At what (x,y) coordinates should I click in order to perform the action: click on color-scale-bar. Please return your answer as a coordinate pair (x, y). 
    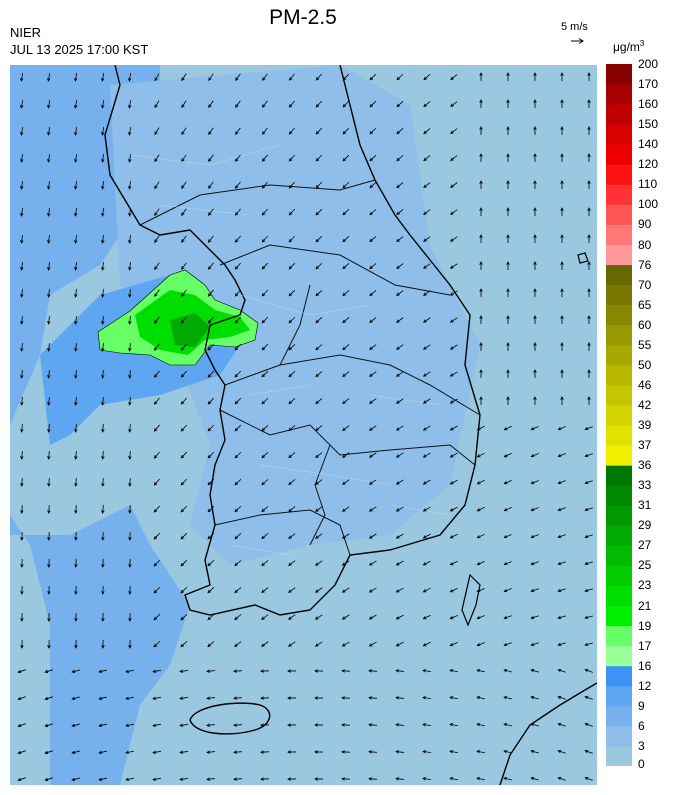
    Looking at the image, I should click on (619, 415).